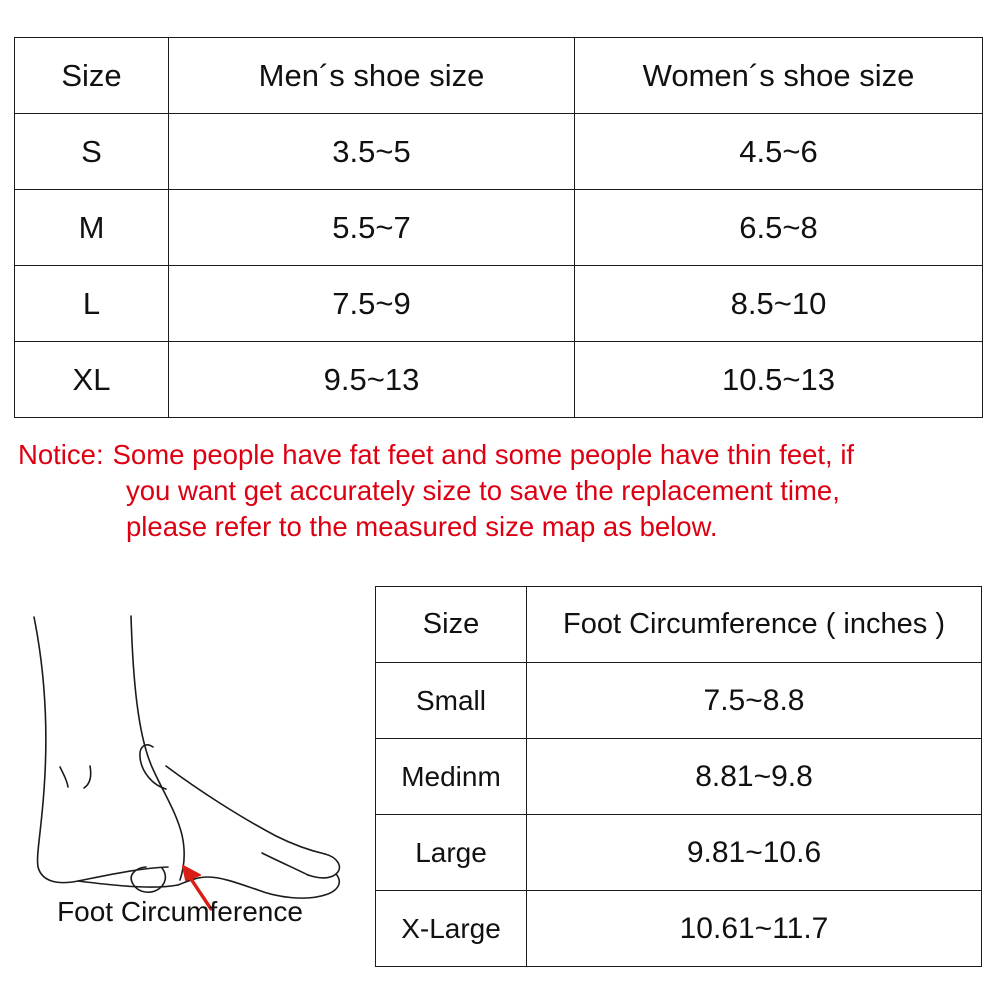 This screenshot has height=1000, width=1000. I want to click on tape-loop-top-path, so click(153, 767).